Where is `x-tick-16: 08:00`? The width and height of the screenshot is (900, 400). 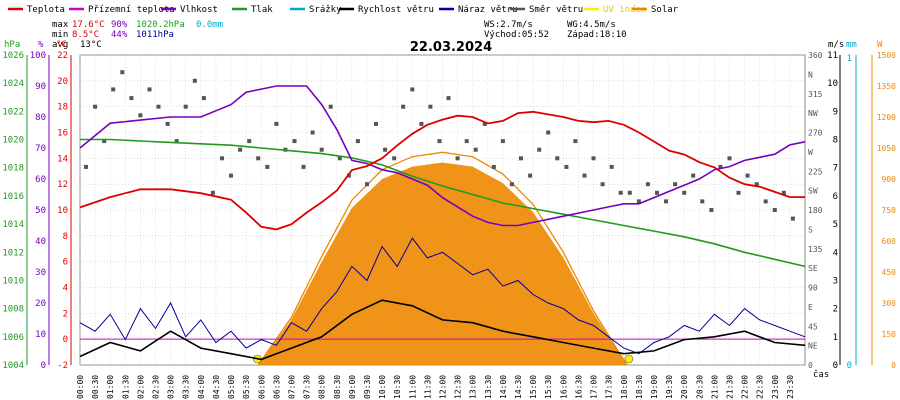 x-tick-16: 08:00 is located at coordinates (322, 387).